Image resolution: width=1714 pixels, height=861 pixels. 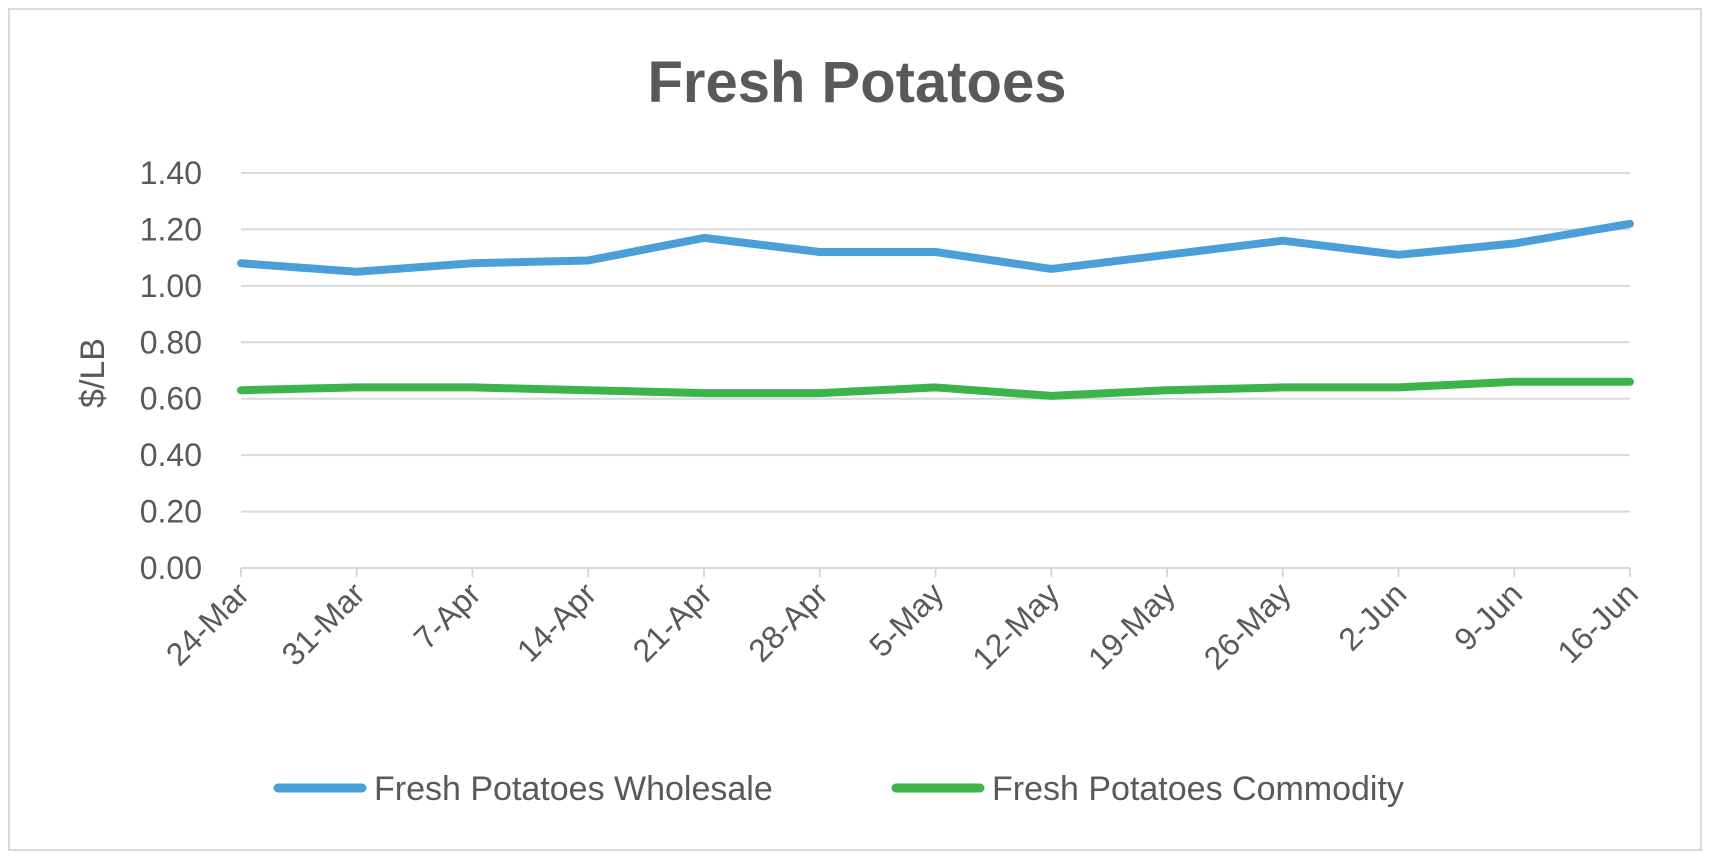 What do you see at coordinates (935, 572) in the screenshot?
I see `x-axis` at bounding box center [935, 572].